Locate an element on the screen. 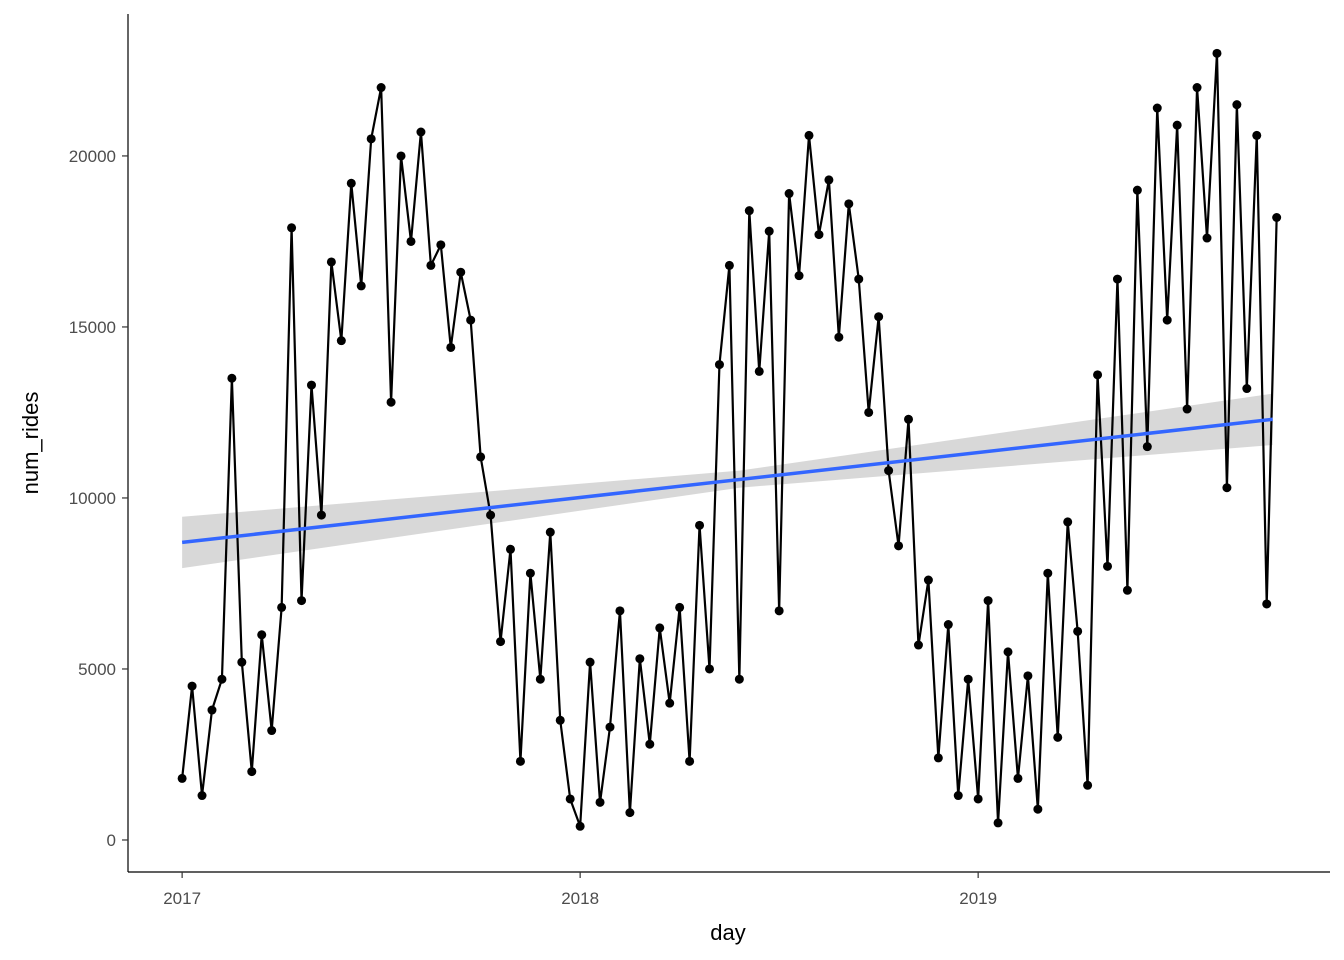 The width and height of the screenshot is (1344, 960). y-tick-label: 10000 is located at coordinates (92, 498).